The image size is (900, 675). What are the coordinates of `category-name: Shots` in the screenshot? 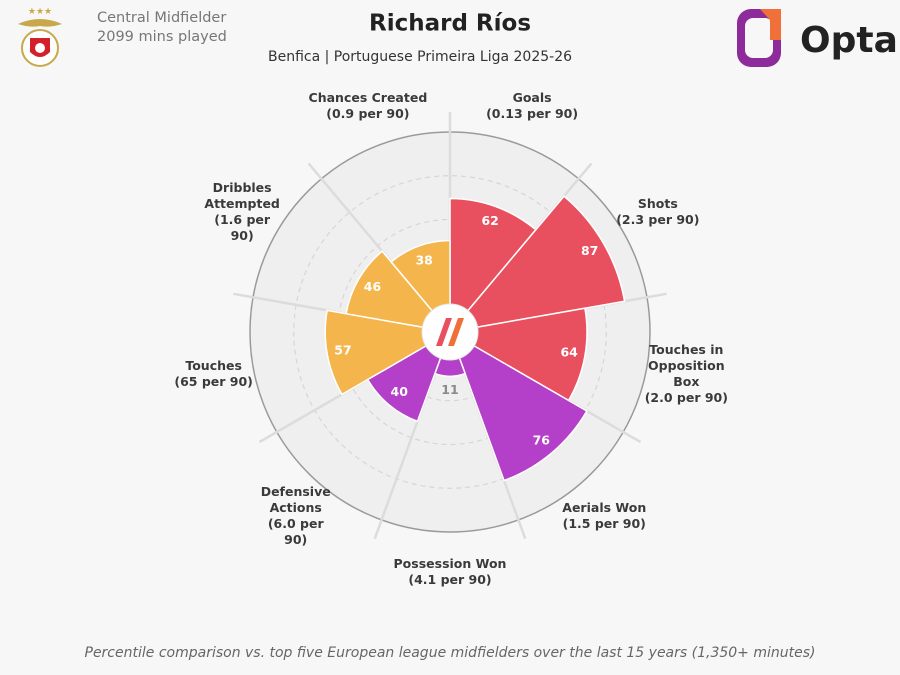 It's located at (657, 203).